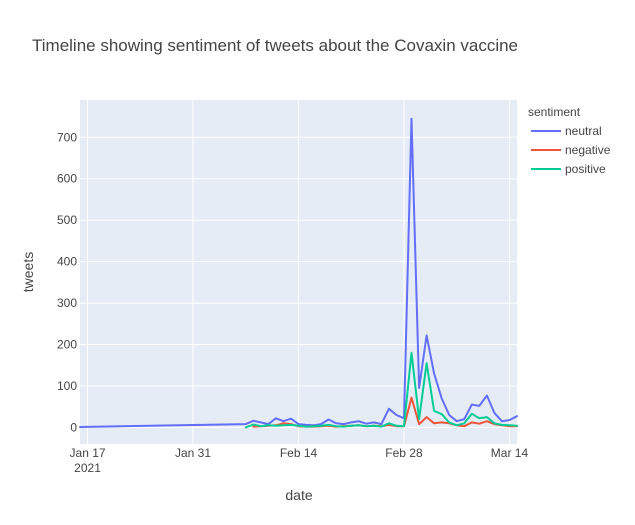 This screenshot has width=635, height=525. Describe the element at coordinates (88, 453) in the screenshot. I see `x-tick-label: Jan 17` at that location.